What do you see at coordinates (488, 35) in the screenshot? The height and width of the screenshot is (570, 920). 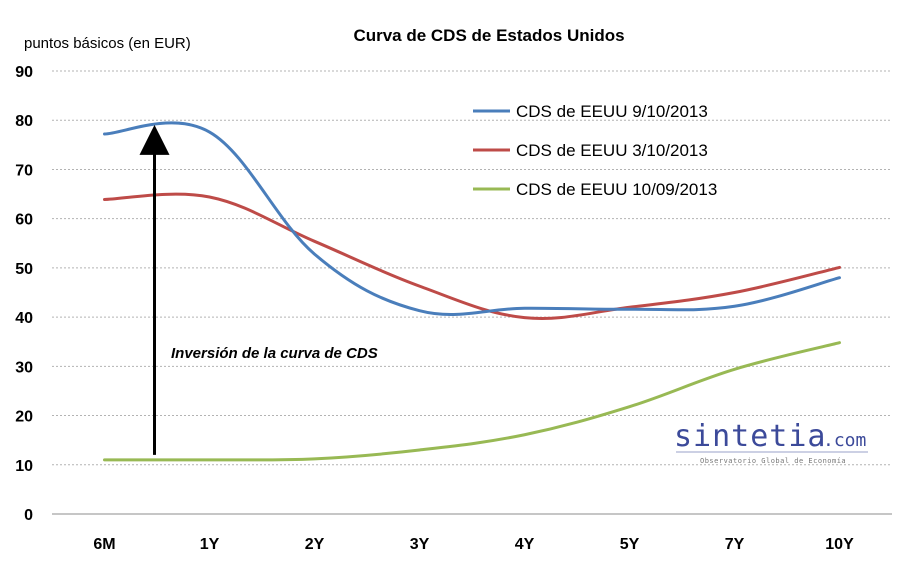 I see `chart-title: Curva de CDS de Estados Unidos` at bounding box center [488, 35].